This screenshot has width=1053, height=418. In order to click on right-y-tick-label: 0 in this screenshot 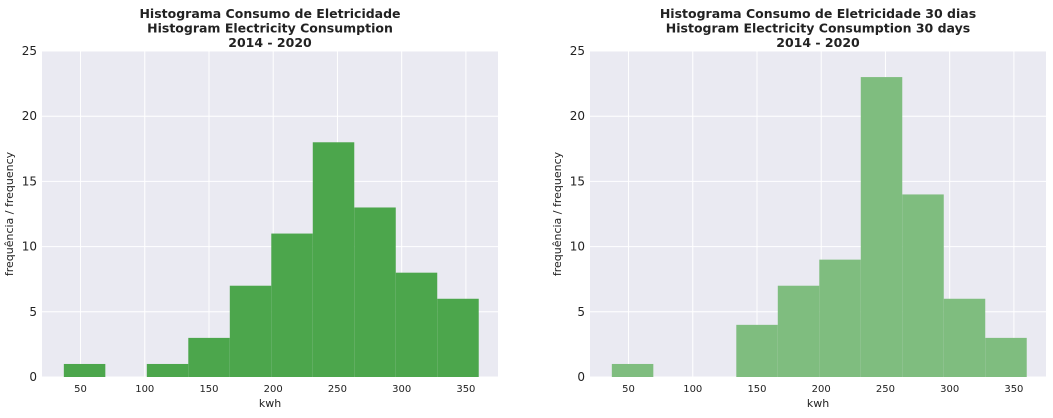, I will do `click(581, 377)`.